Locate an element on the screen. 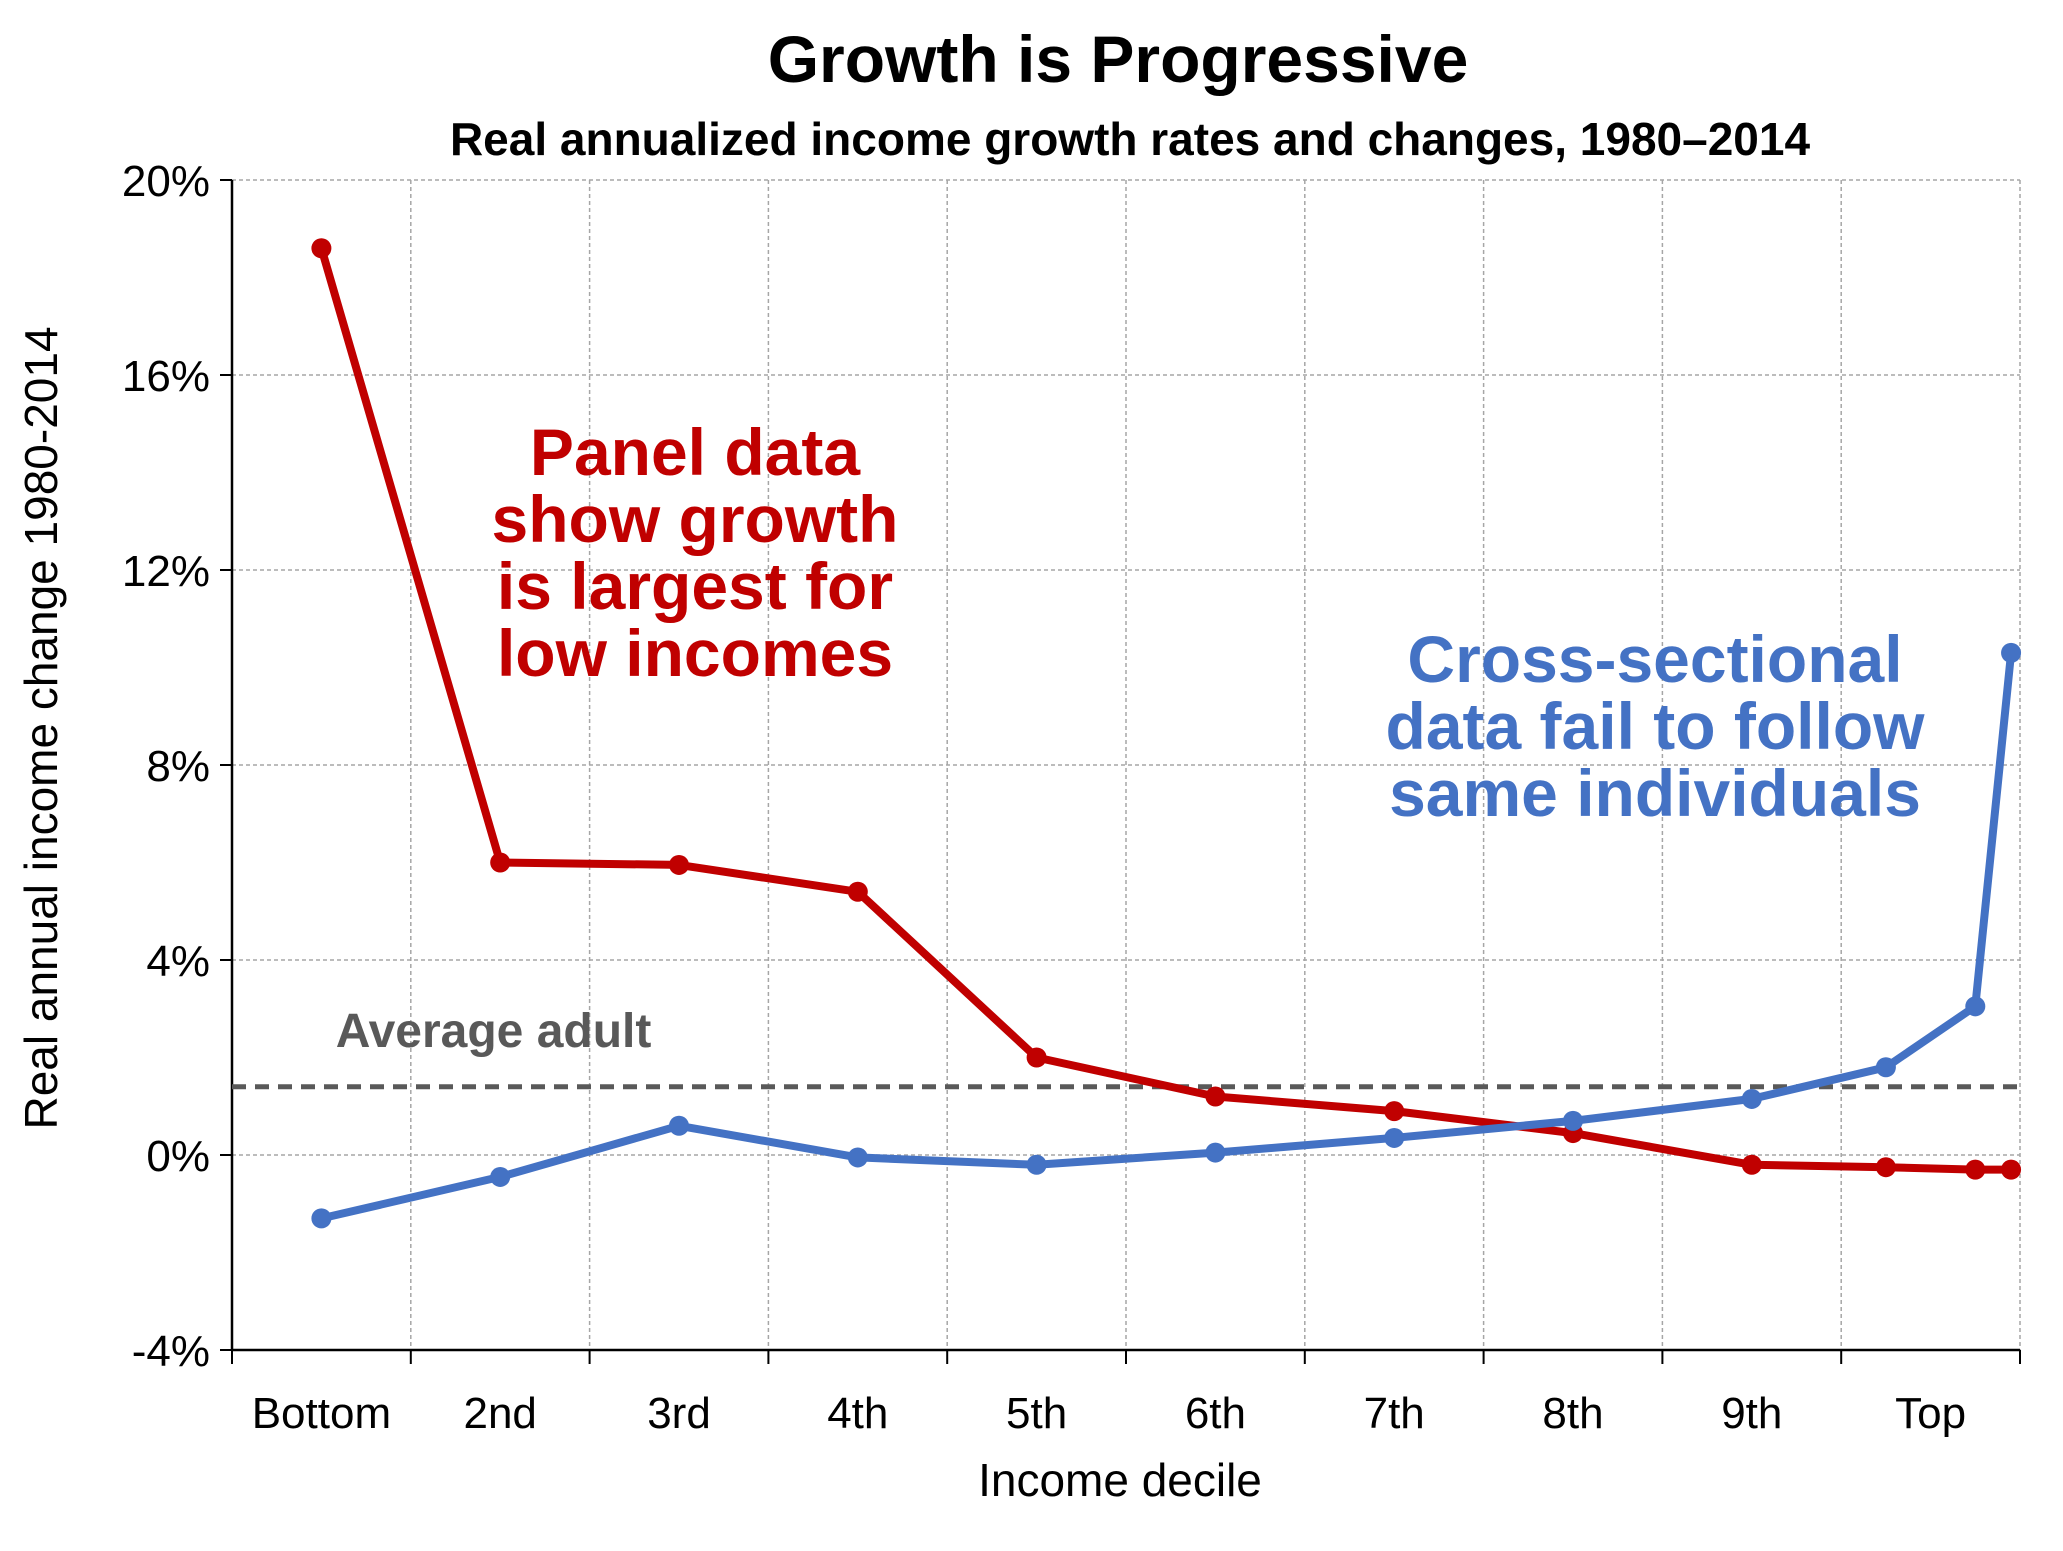 The image size is (2063, 1551). y-tick-labels: -4% 0% 4% 8% 12% 16% 20% is located at coordinates (166, 766).